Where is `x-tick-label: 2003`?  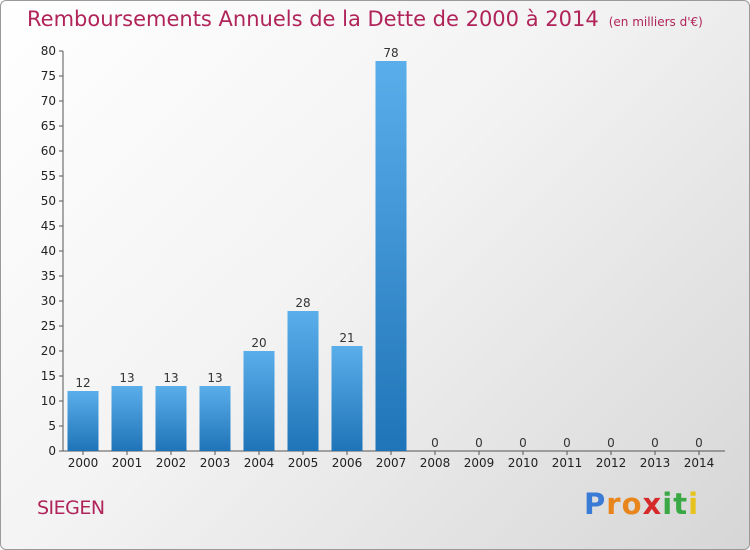
x-tick-label: 2003 is located at coordinates (215, 463).